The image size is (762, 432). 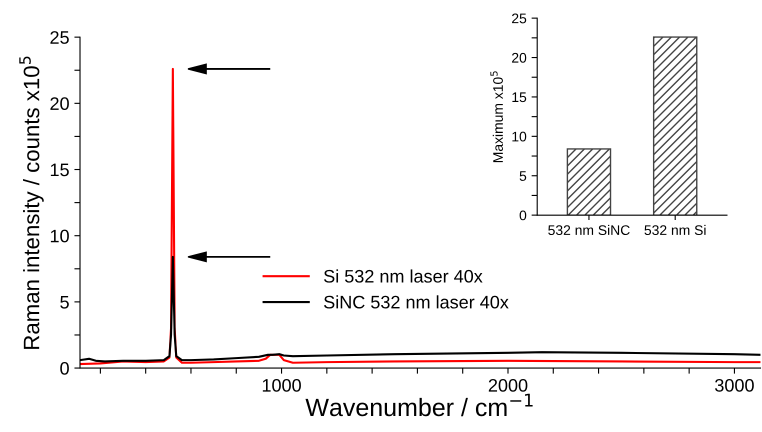 I want to click on x-tick-label: 532 nm Si, so click(x=675, y=230).